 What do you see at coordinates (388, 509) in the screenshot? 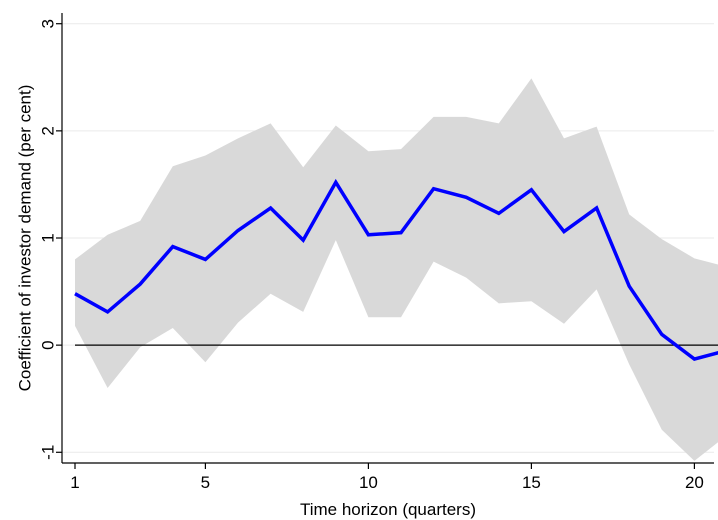
I see `x-axis-label: Time horizon (quarters)` at bounding box center [388, 509].